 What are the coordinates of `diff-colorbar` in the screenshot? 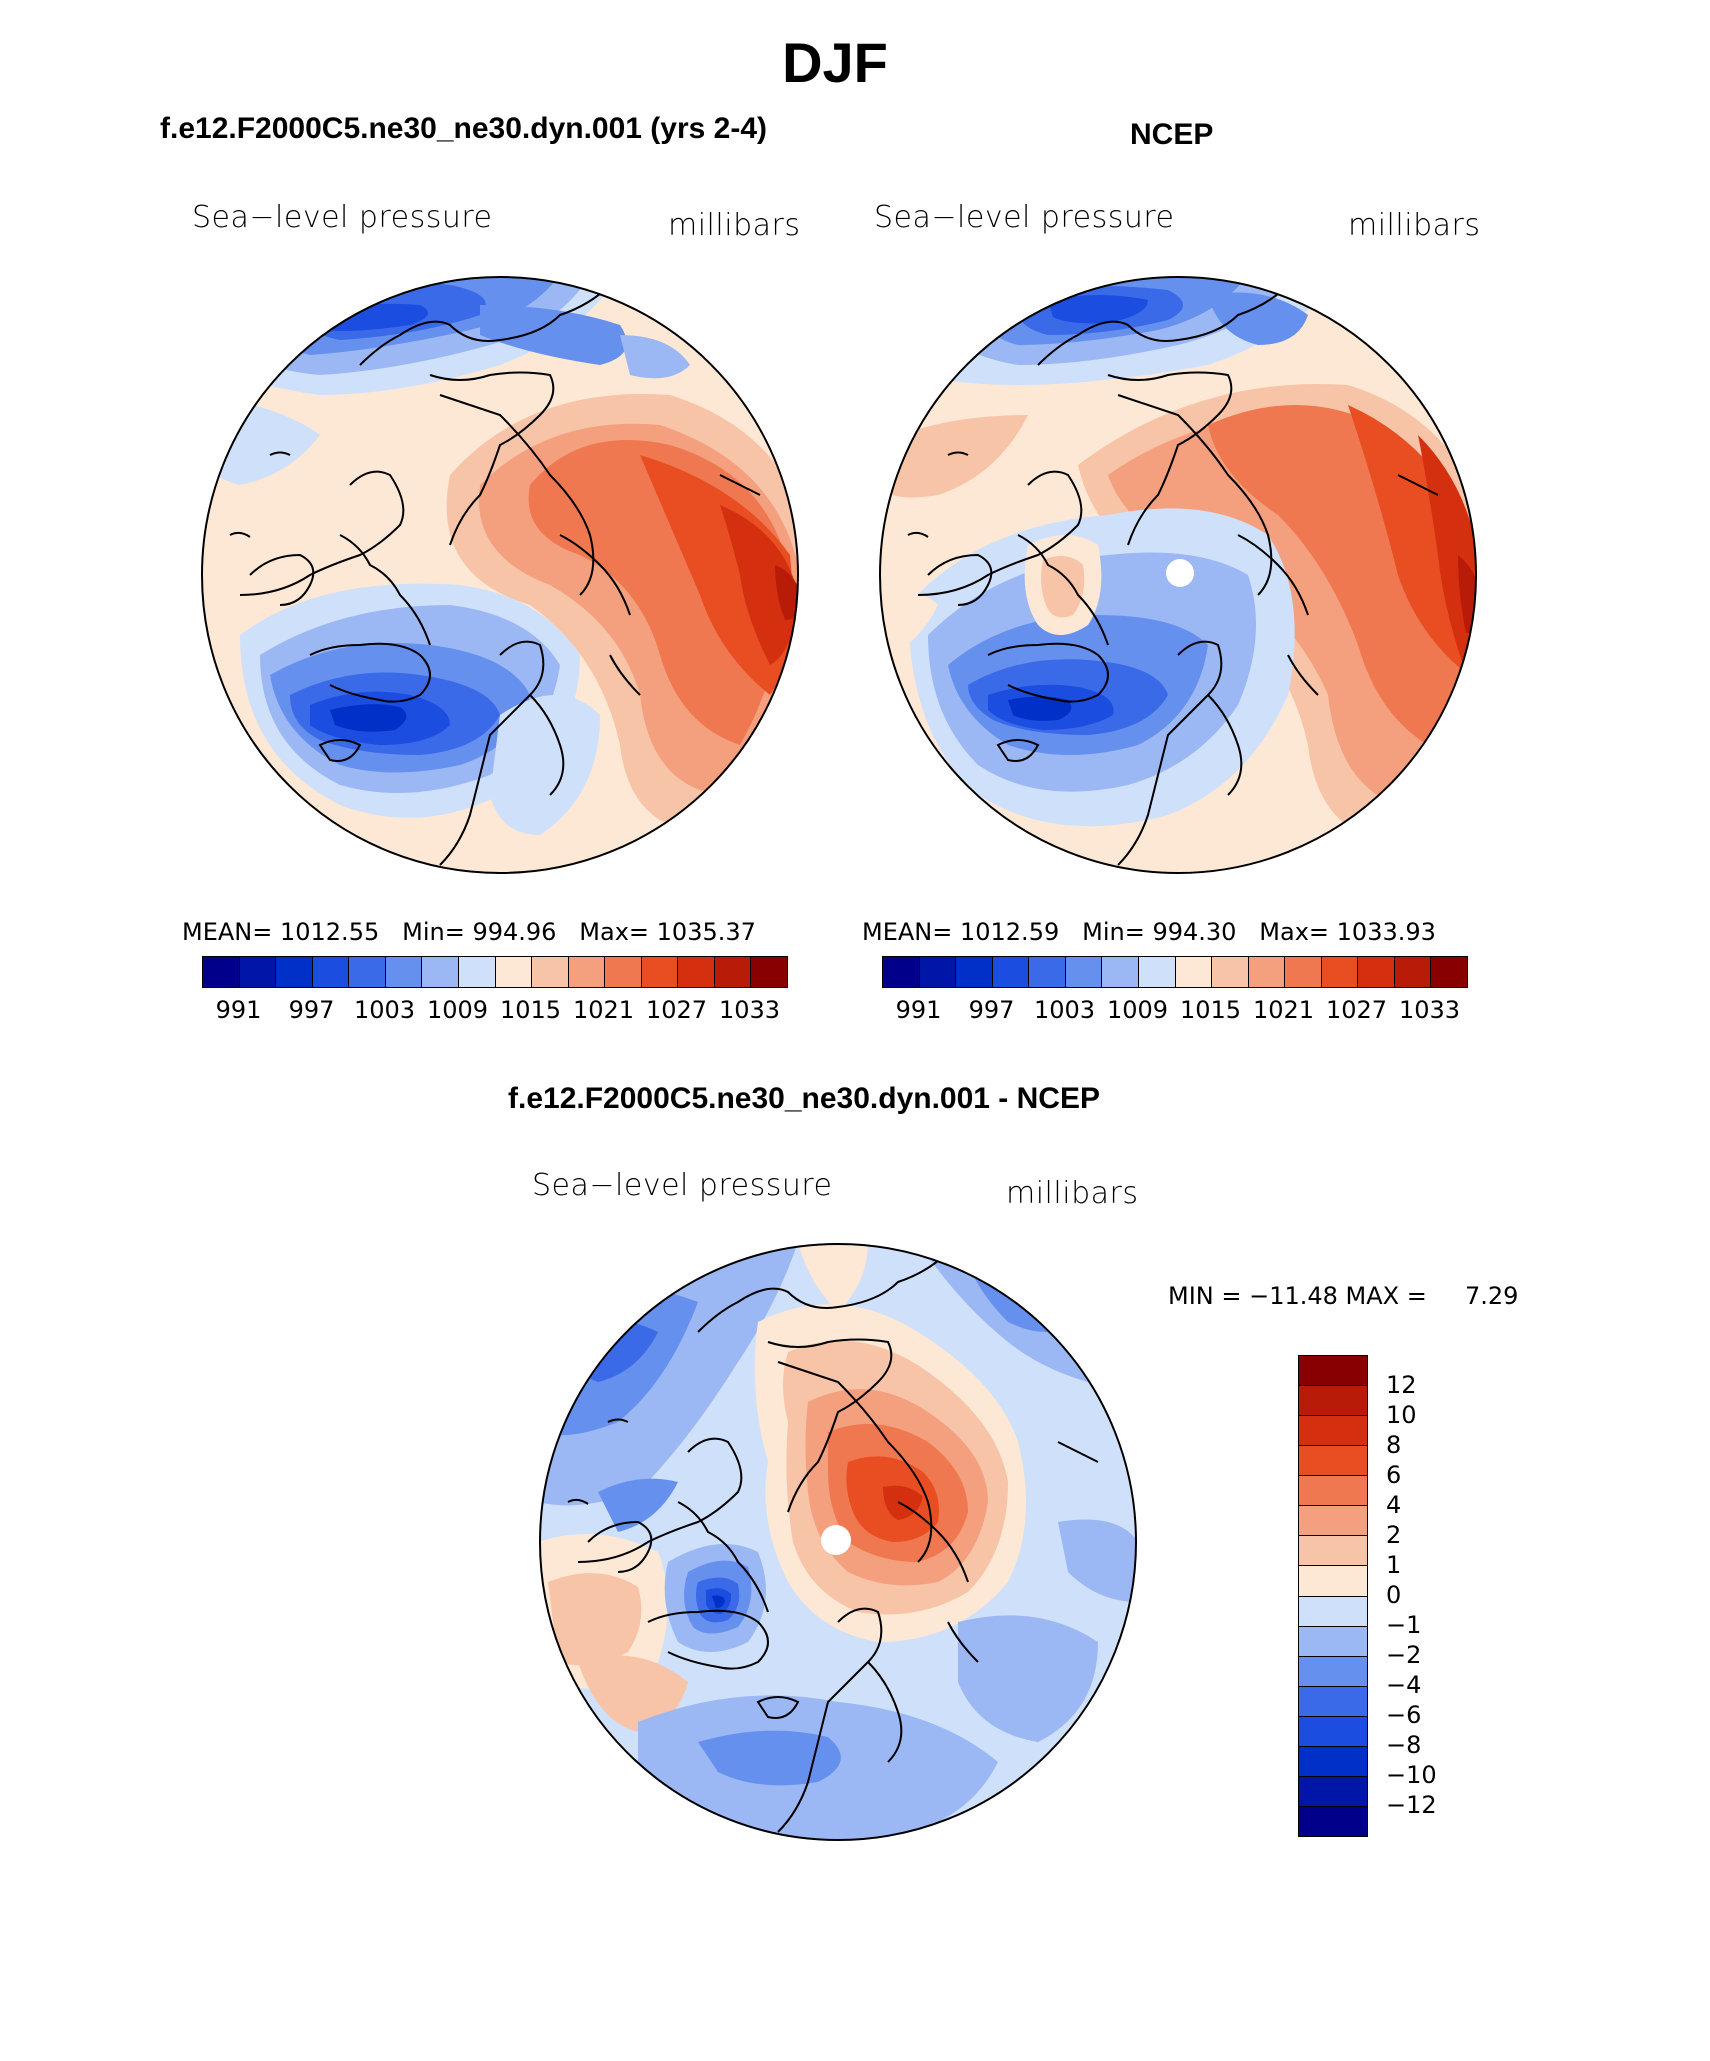 It's located at (1333, 1596).